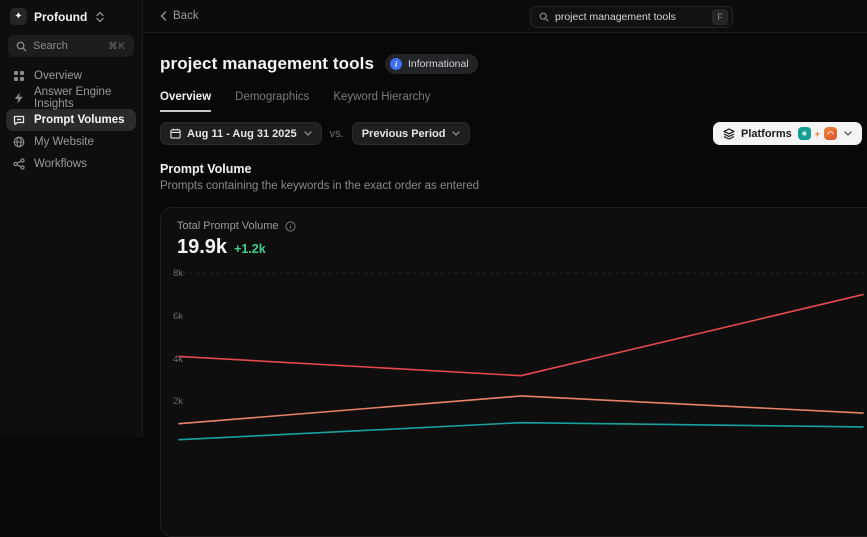 The height and width of the screenshot is (537, 867). What do you see at coordinates (186, 101) in the screenshot?
I see `tab-overview: Overview` at bounding box center [186, 101].